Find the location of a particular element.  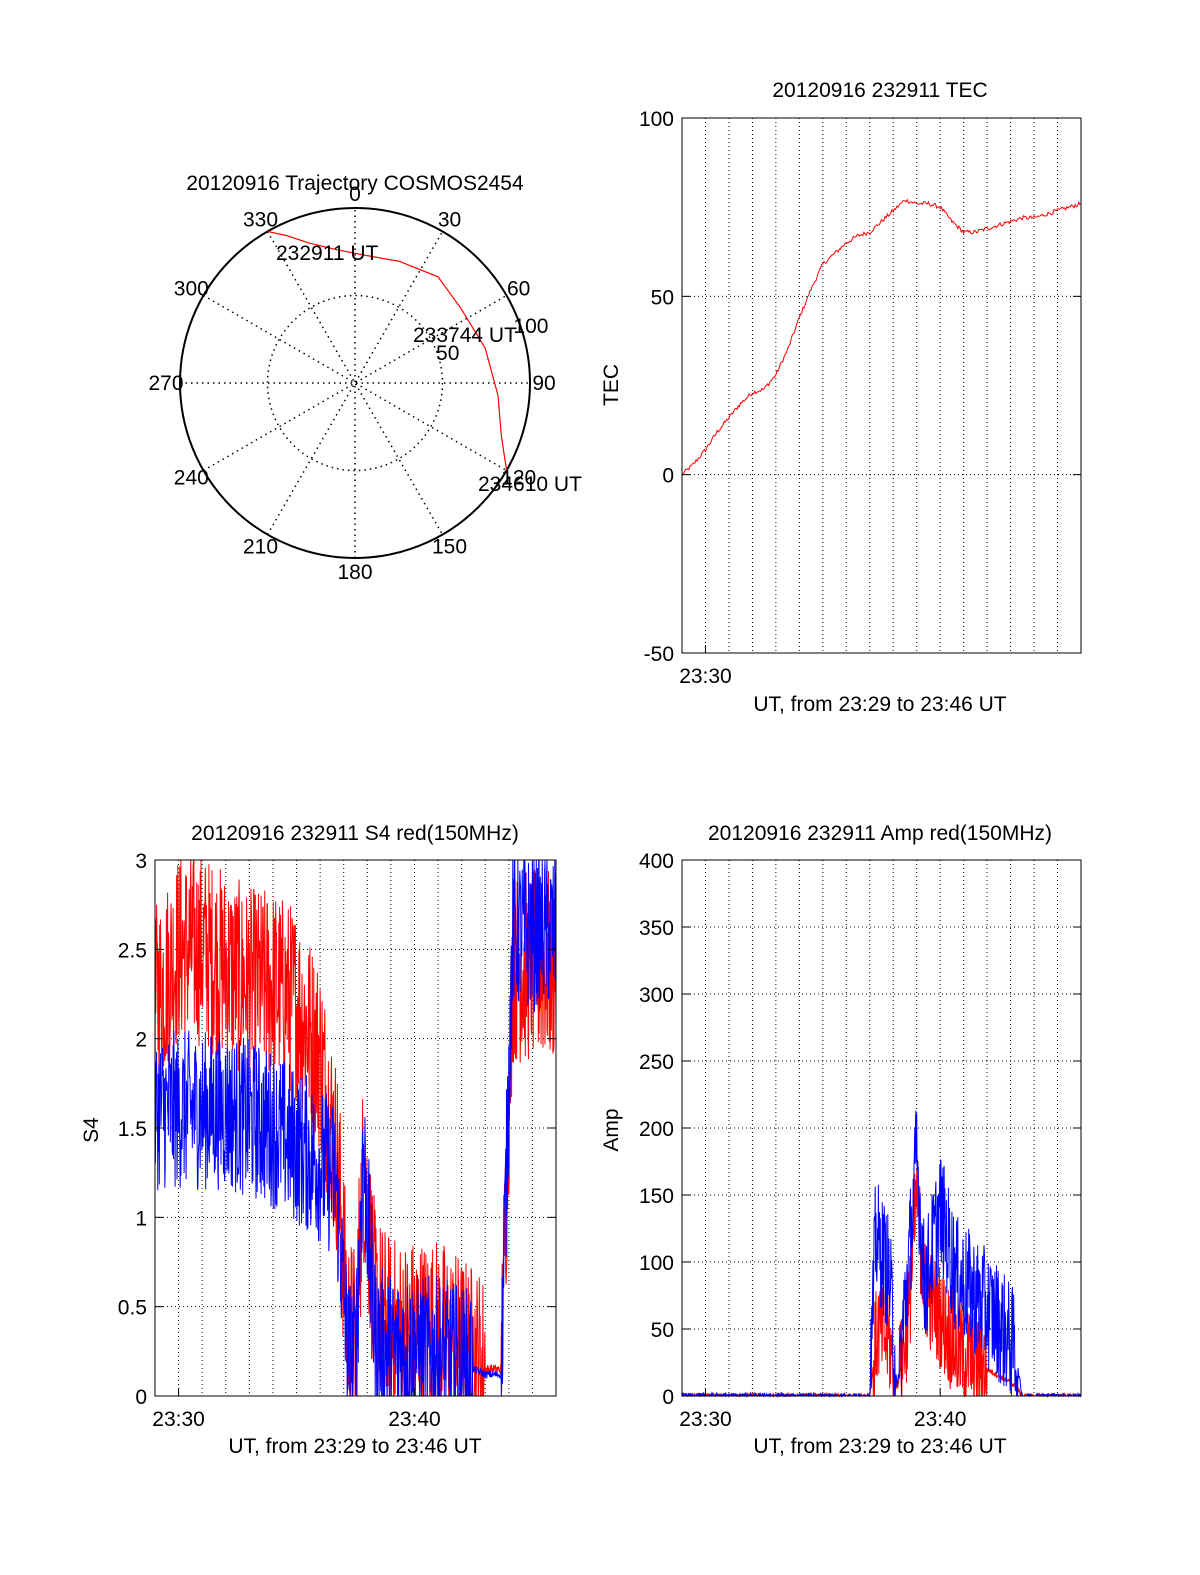

tec-xlabel: UT, from 23:29 to 23:46 UT is located at coordinates (879, 704).